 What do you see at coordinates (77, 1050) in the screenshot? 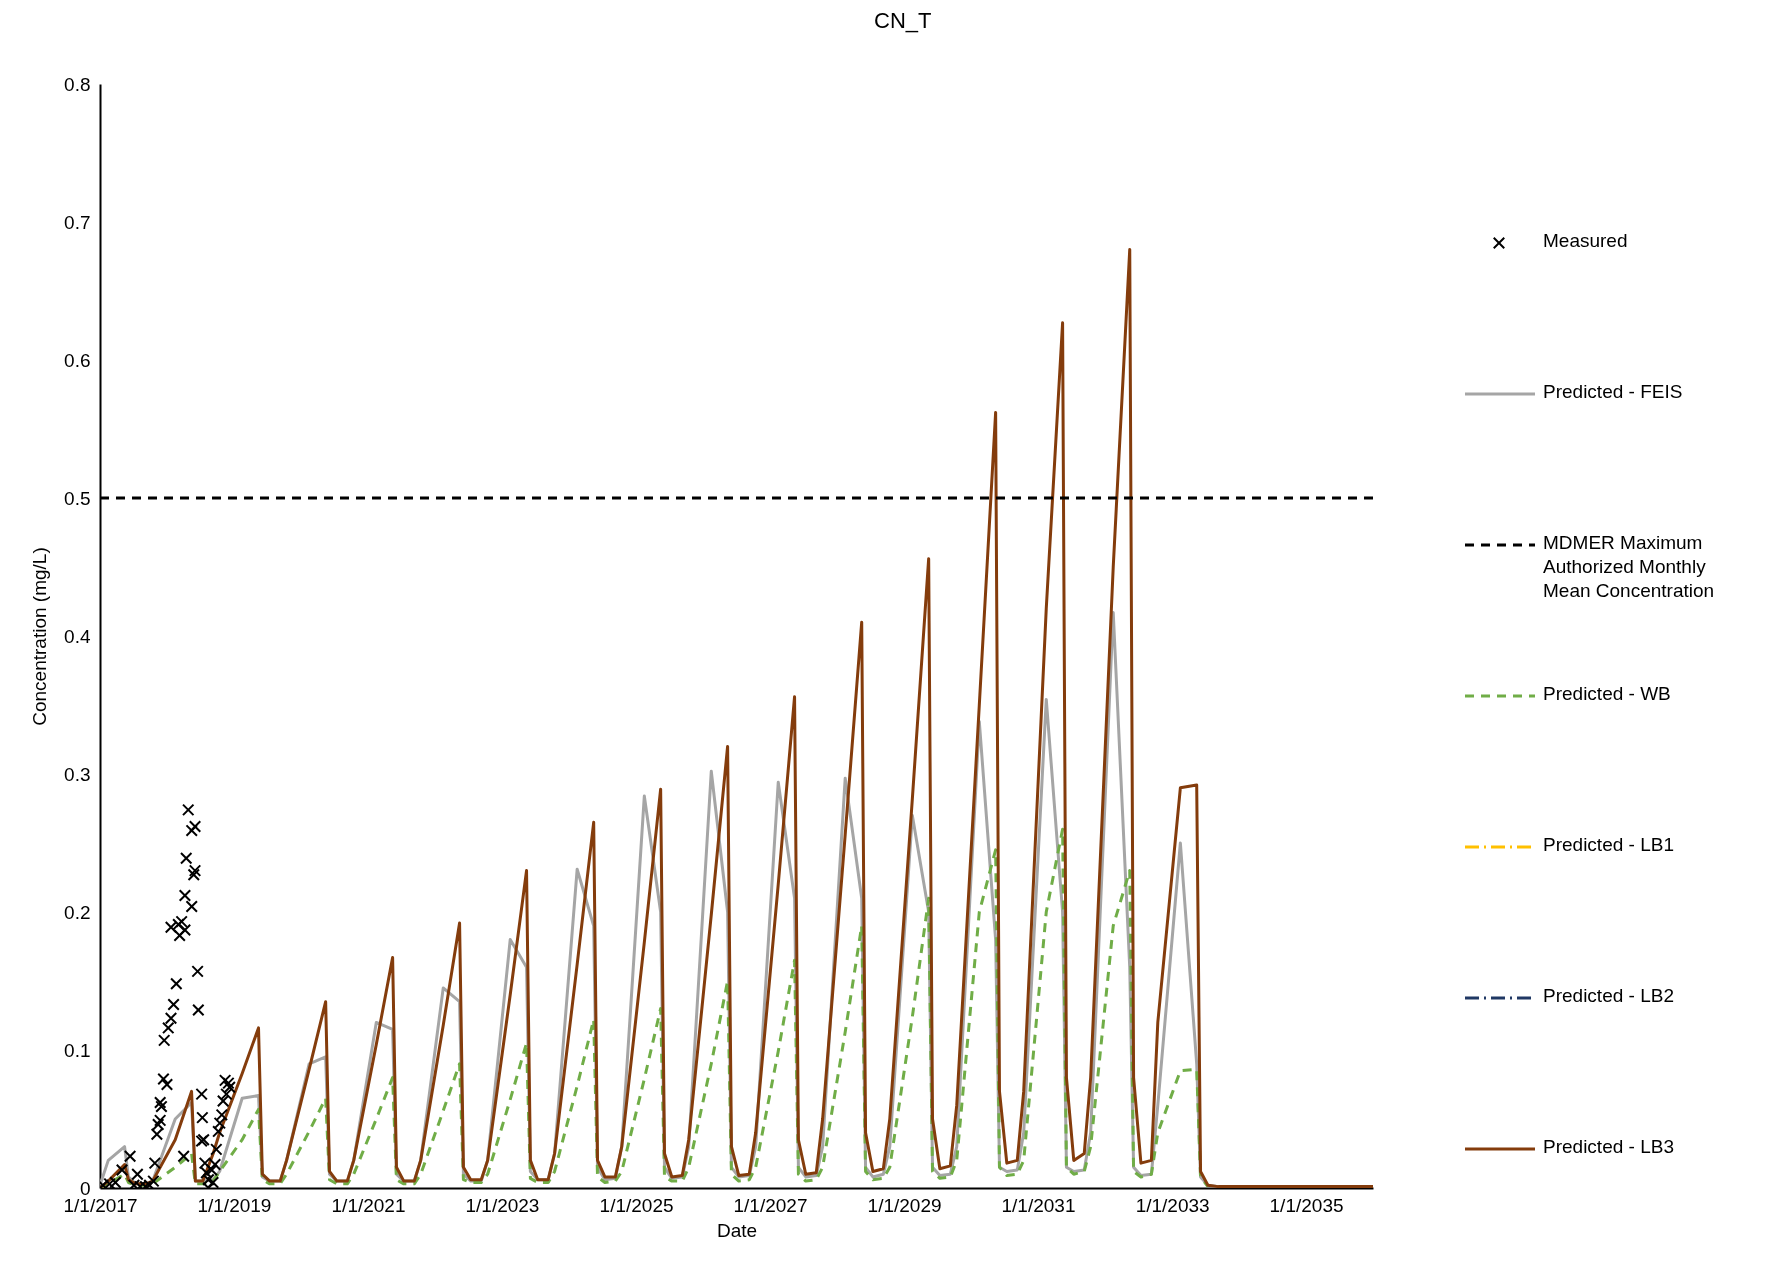
I see `y-tick-label: 0.1` at bounding box center [77, 1050].